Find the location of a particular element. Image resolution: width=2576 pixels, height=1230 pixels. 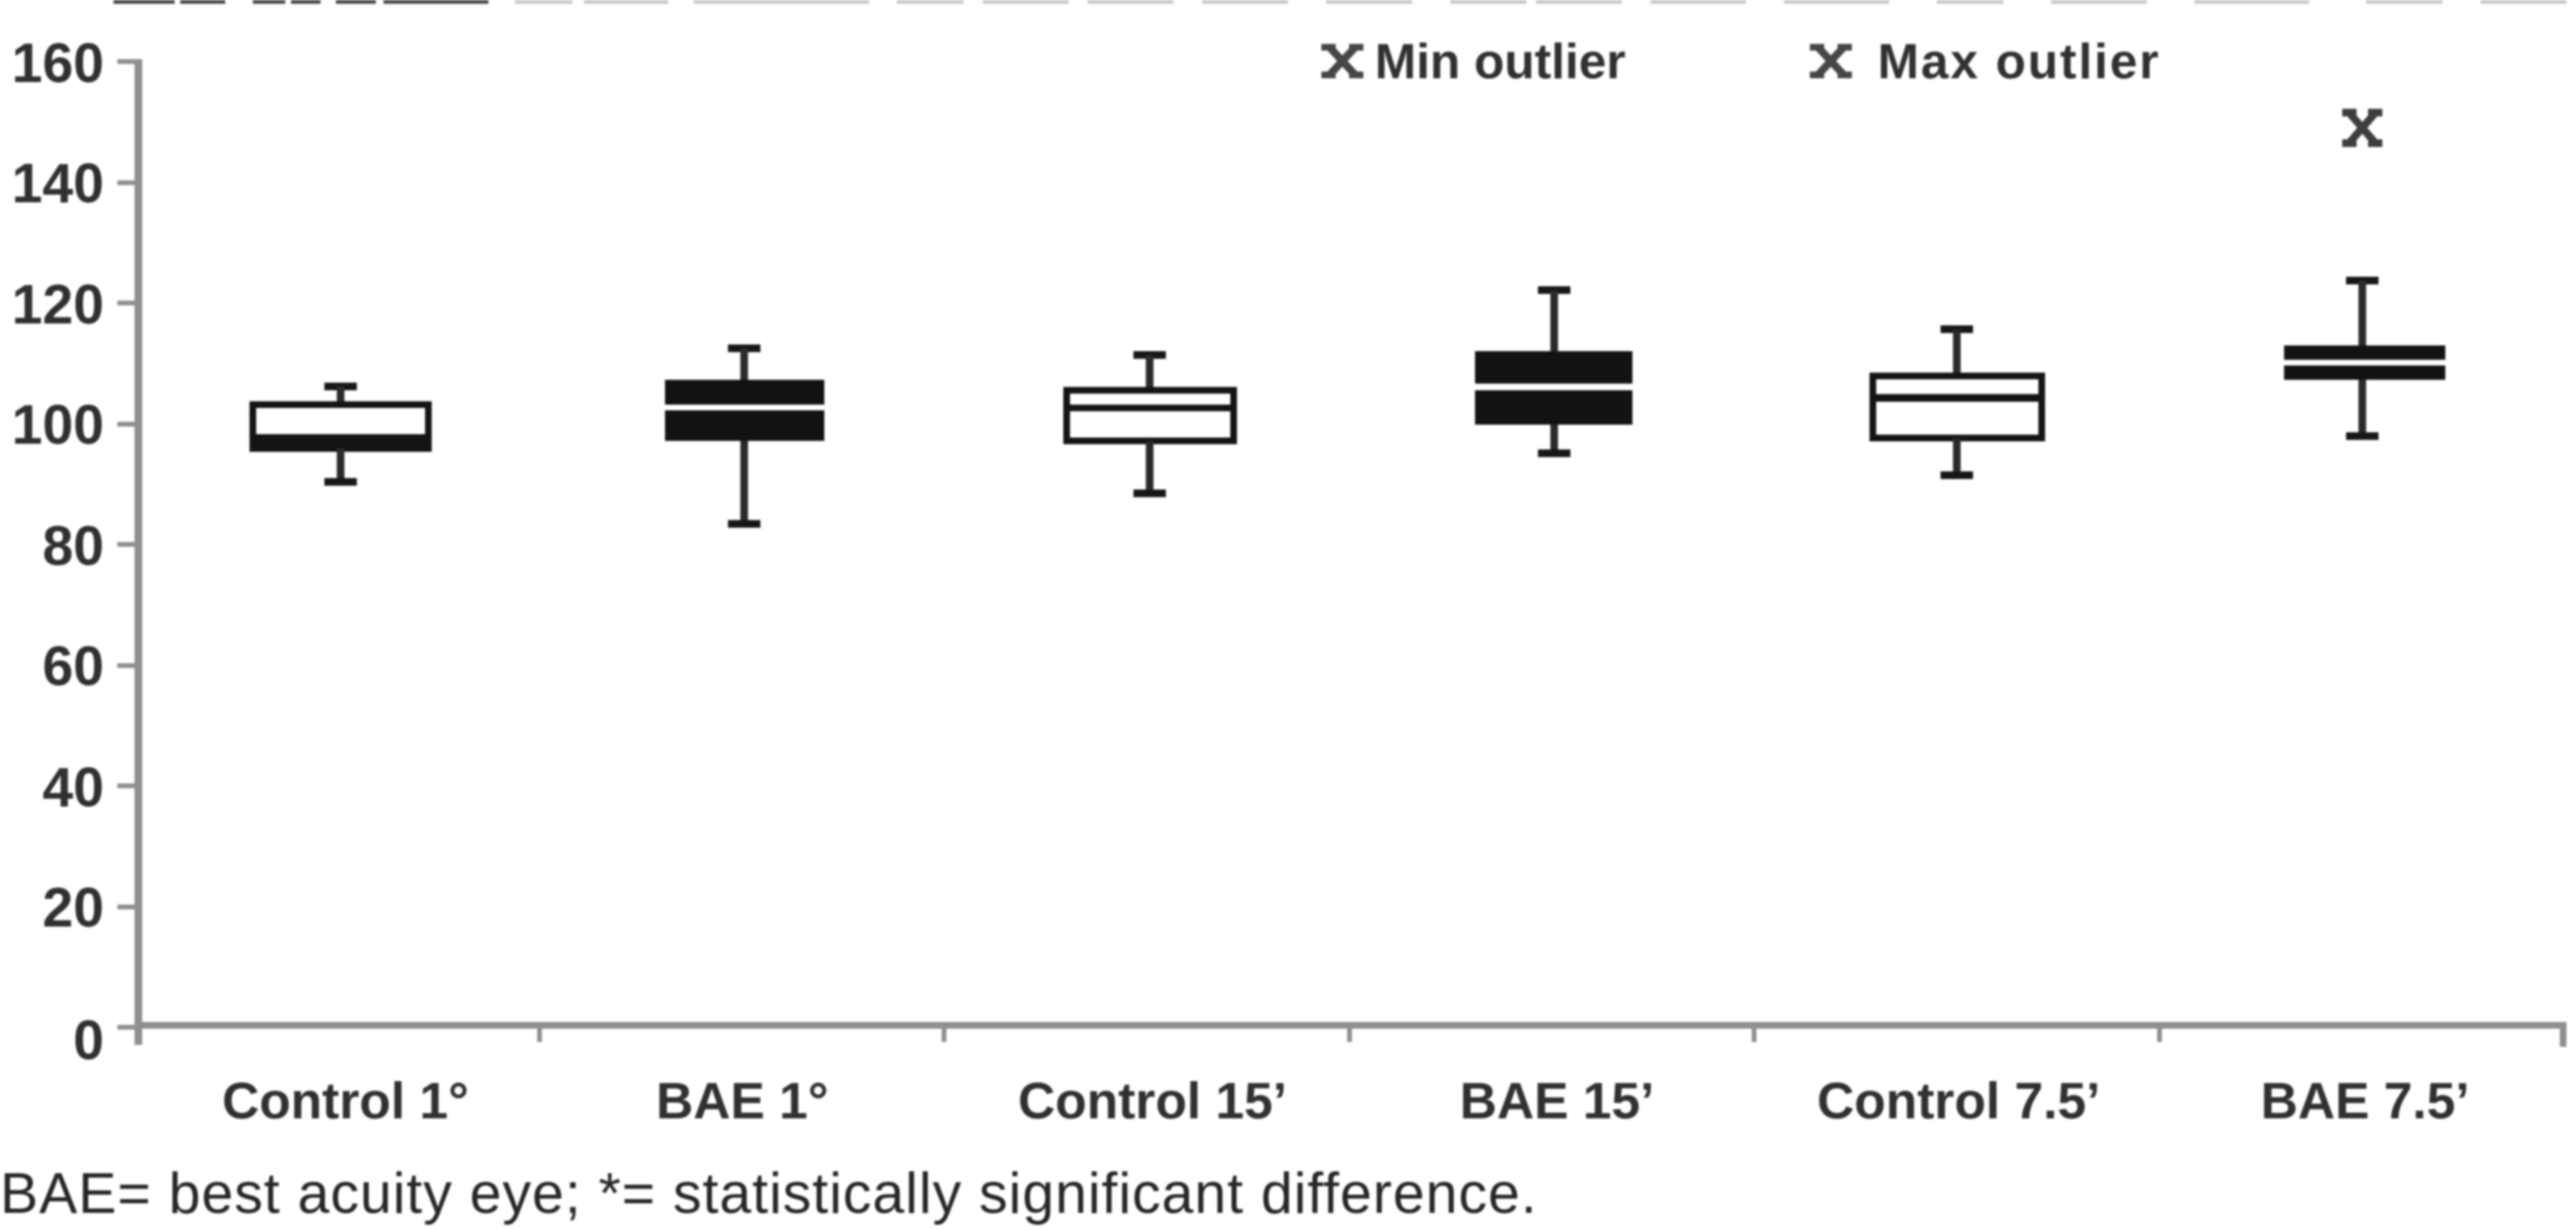

svg-text: 160 is located at coordinates (57, 63).